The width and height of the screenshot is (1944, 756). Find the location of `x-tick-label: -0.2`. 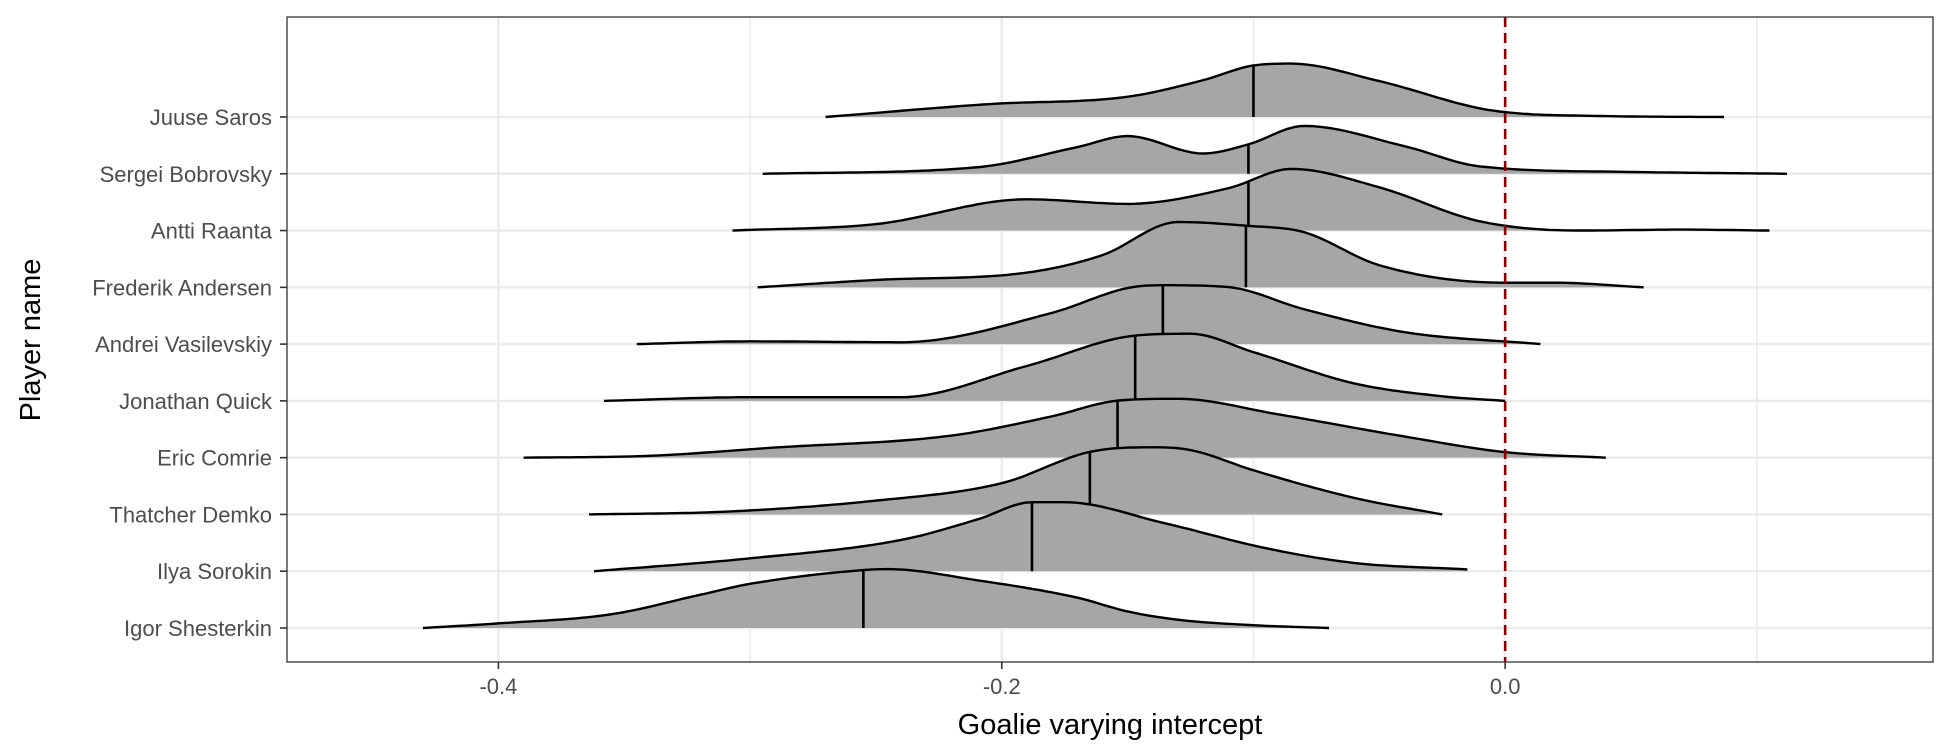

x-tick-label: -0.2 is located at coordinates (1002, 686).